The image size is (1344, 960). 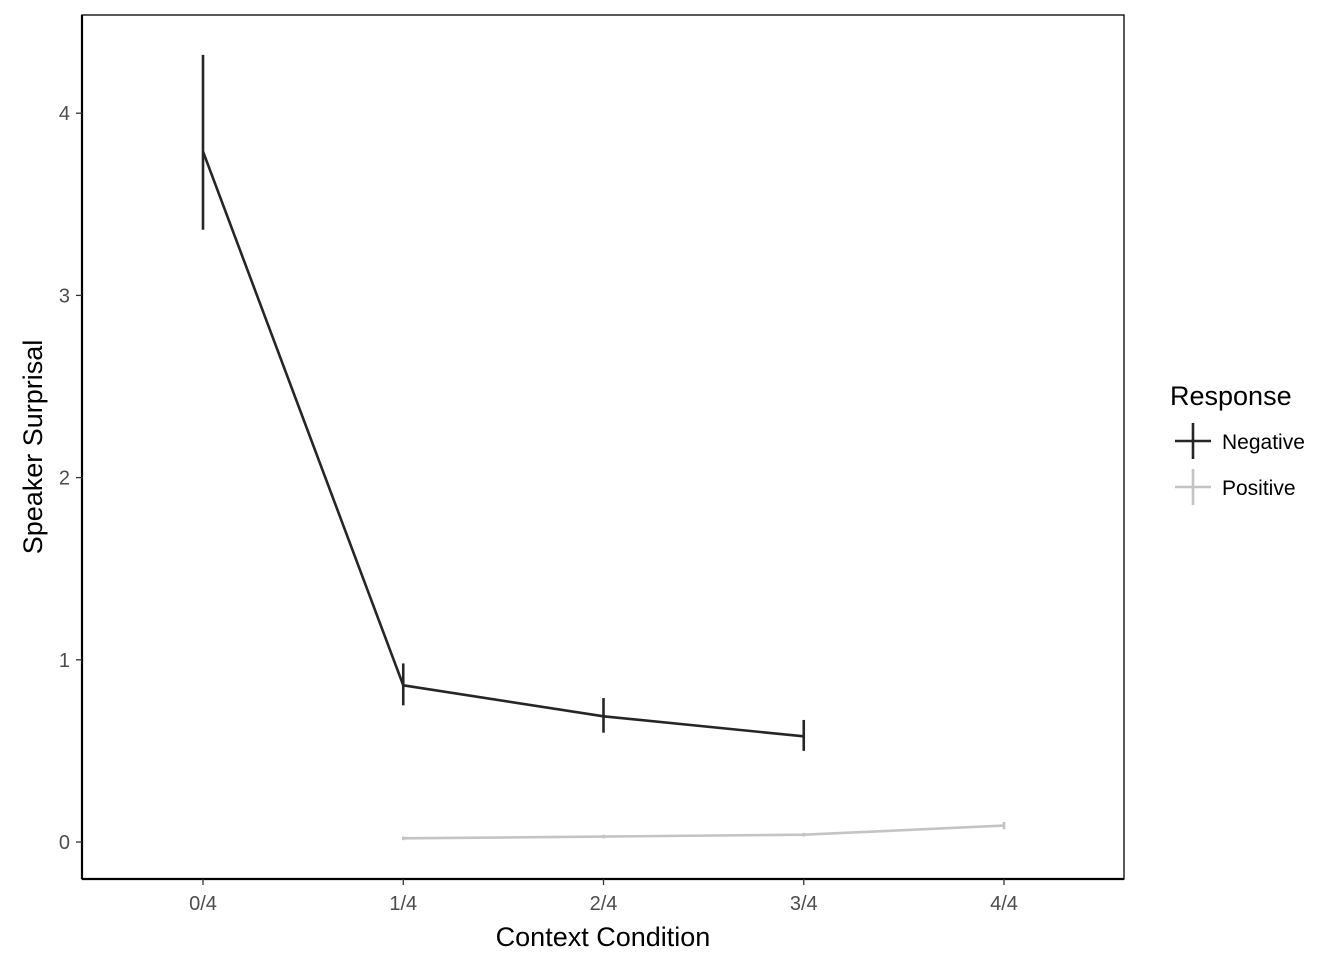 I want to click on x-axis-ticks: 0/4 1/4 2/4 3/4 4/4, so click(x=603, y=897).